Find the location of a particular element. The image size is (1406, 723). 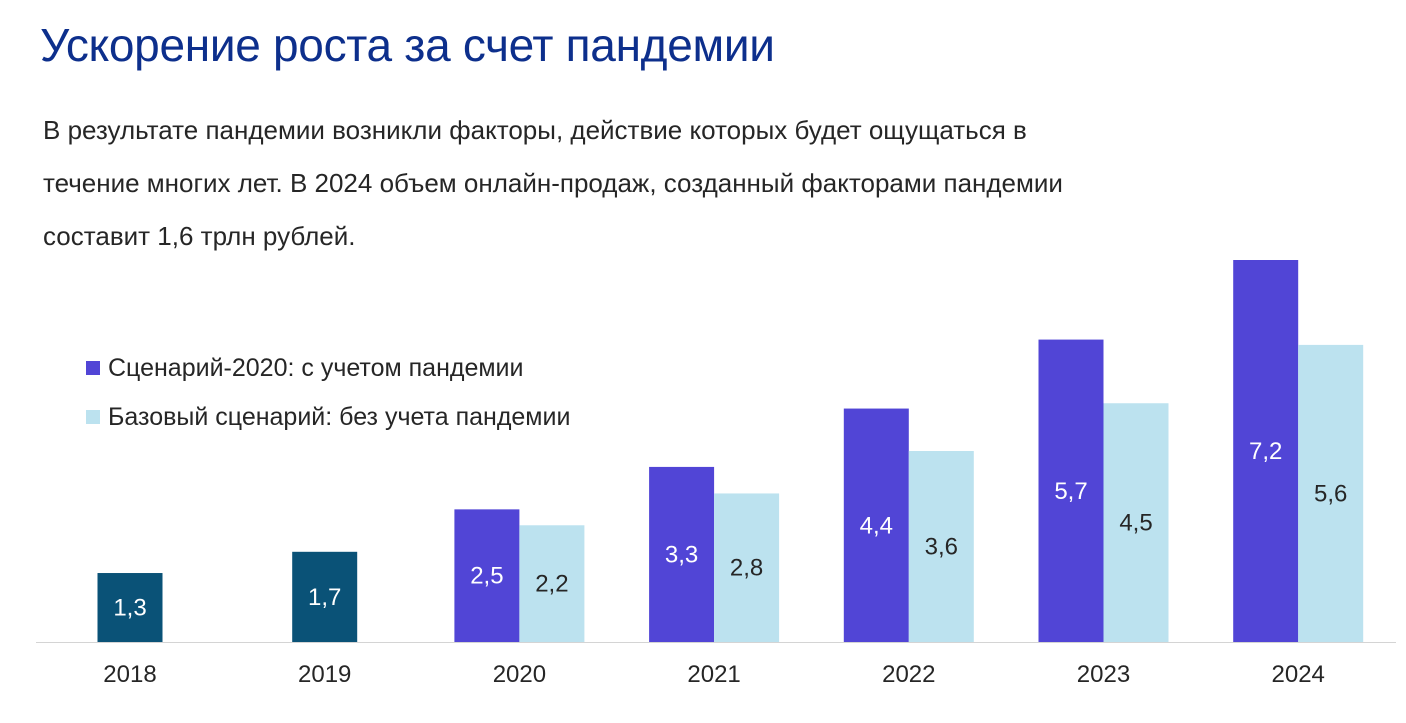

bar-pandemic-2024-label: 7,2 is located at coordinates (1265, 451).